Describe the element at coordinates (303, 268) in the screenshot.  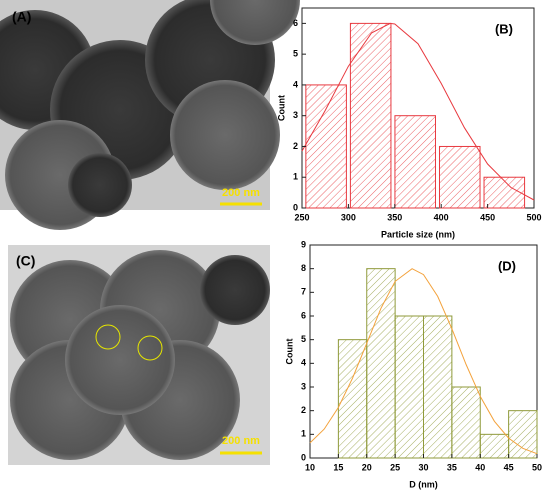
I see `y-tick-label: 8` at that location.